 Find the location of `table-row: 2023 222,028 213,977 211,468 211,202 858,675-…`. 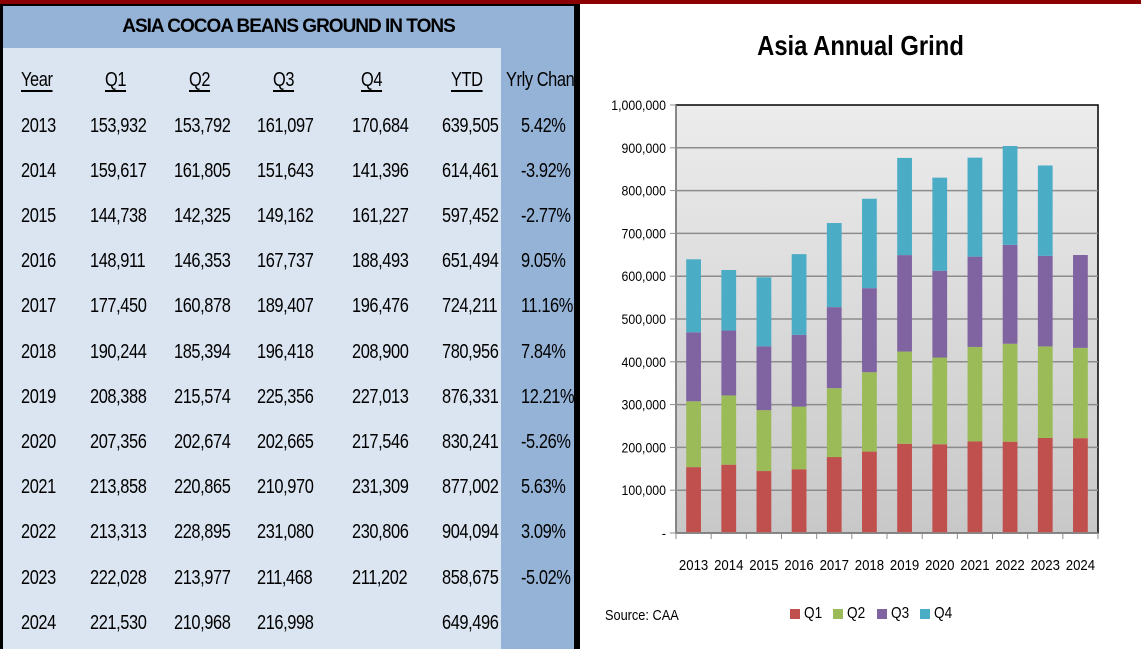

table-row: 2023 222,028 213,977 211,468 211,202 858,675-… is located at coordinates (288, 578).